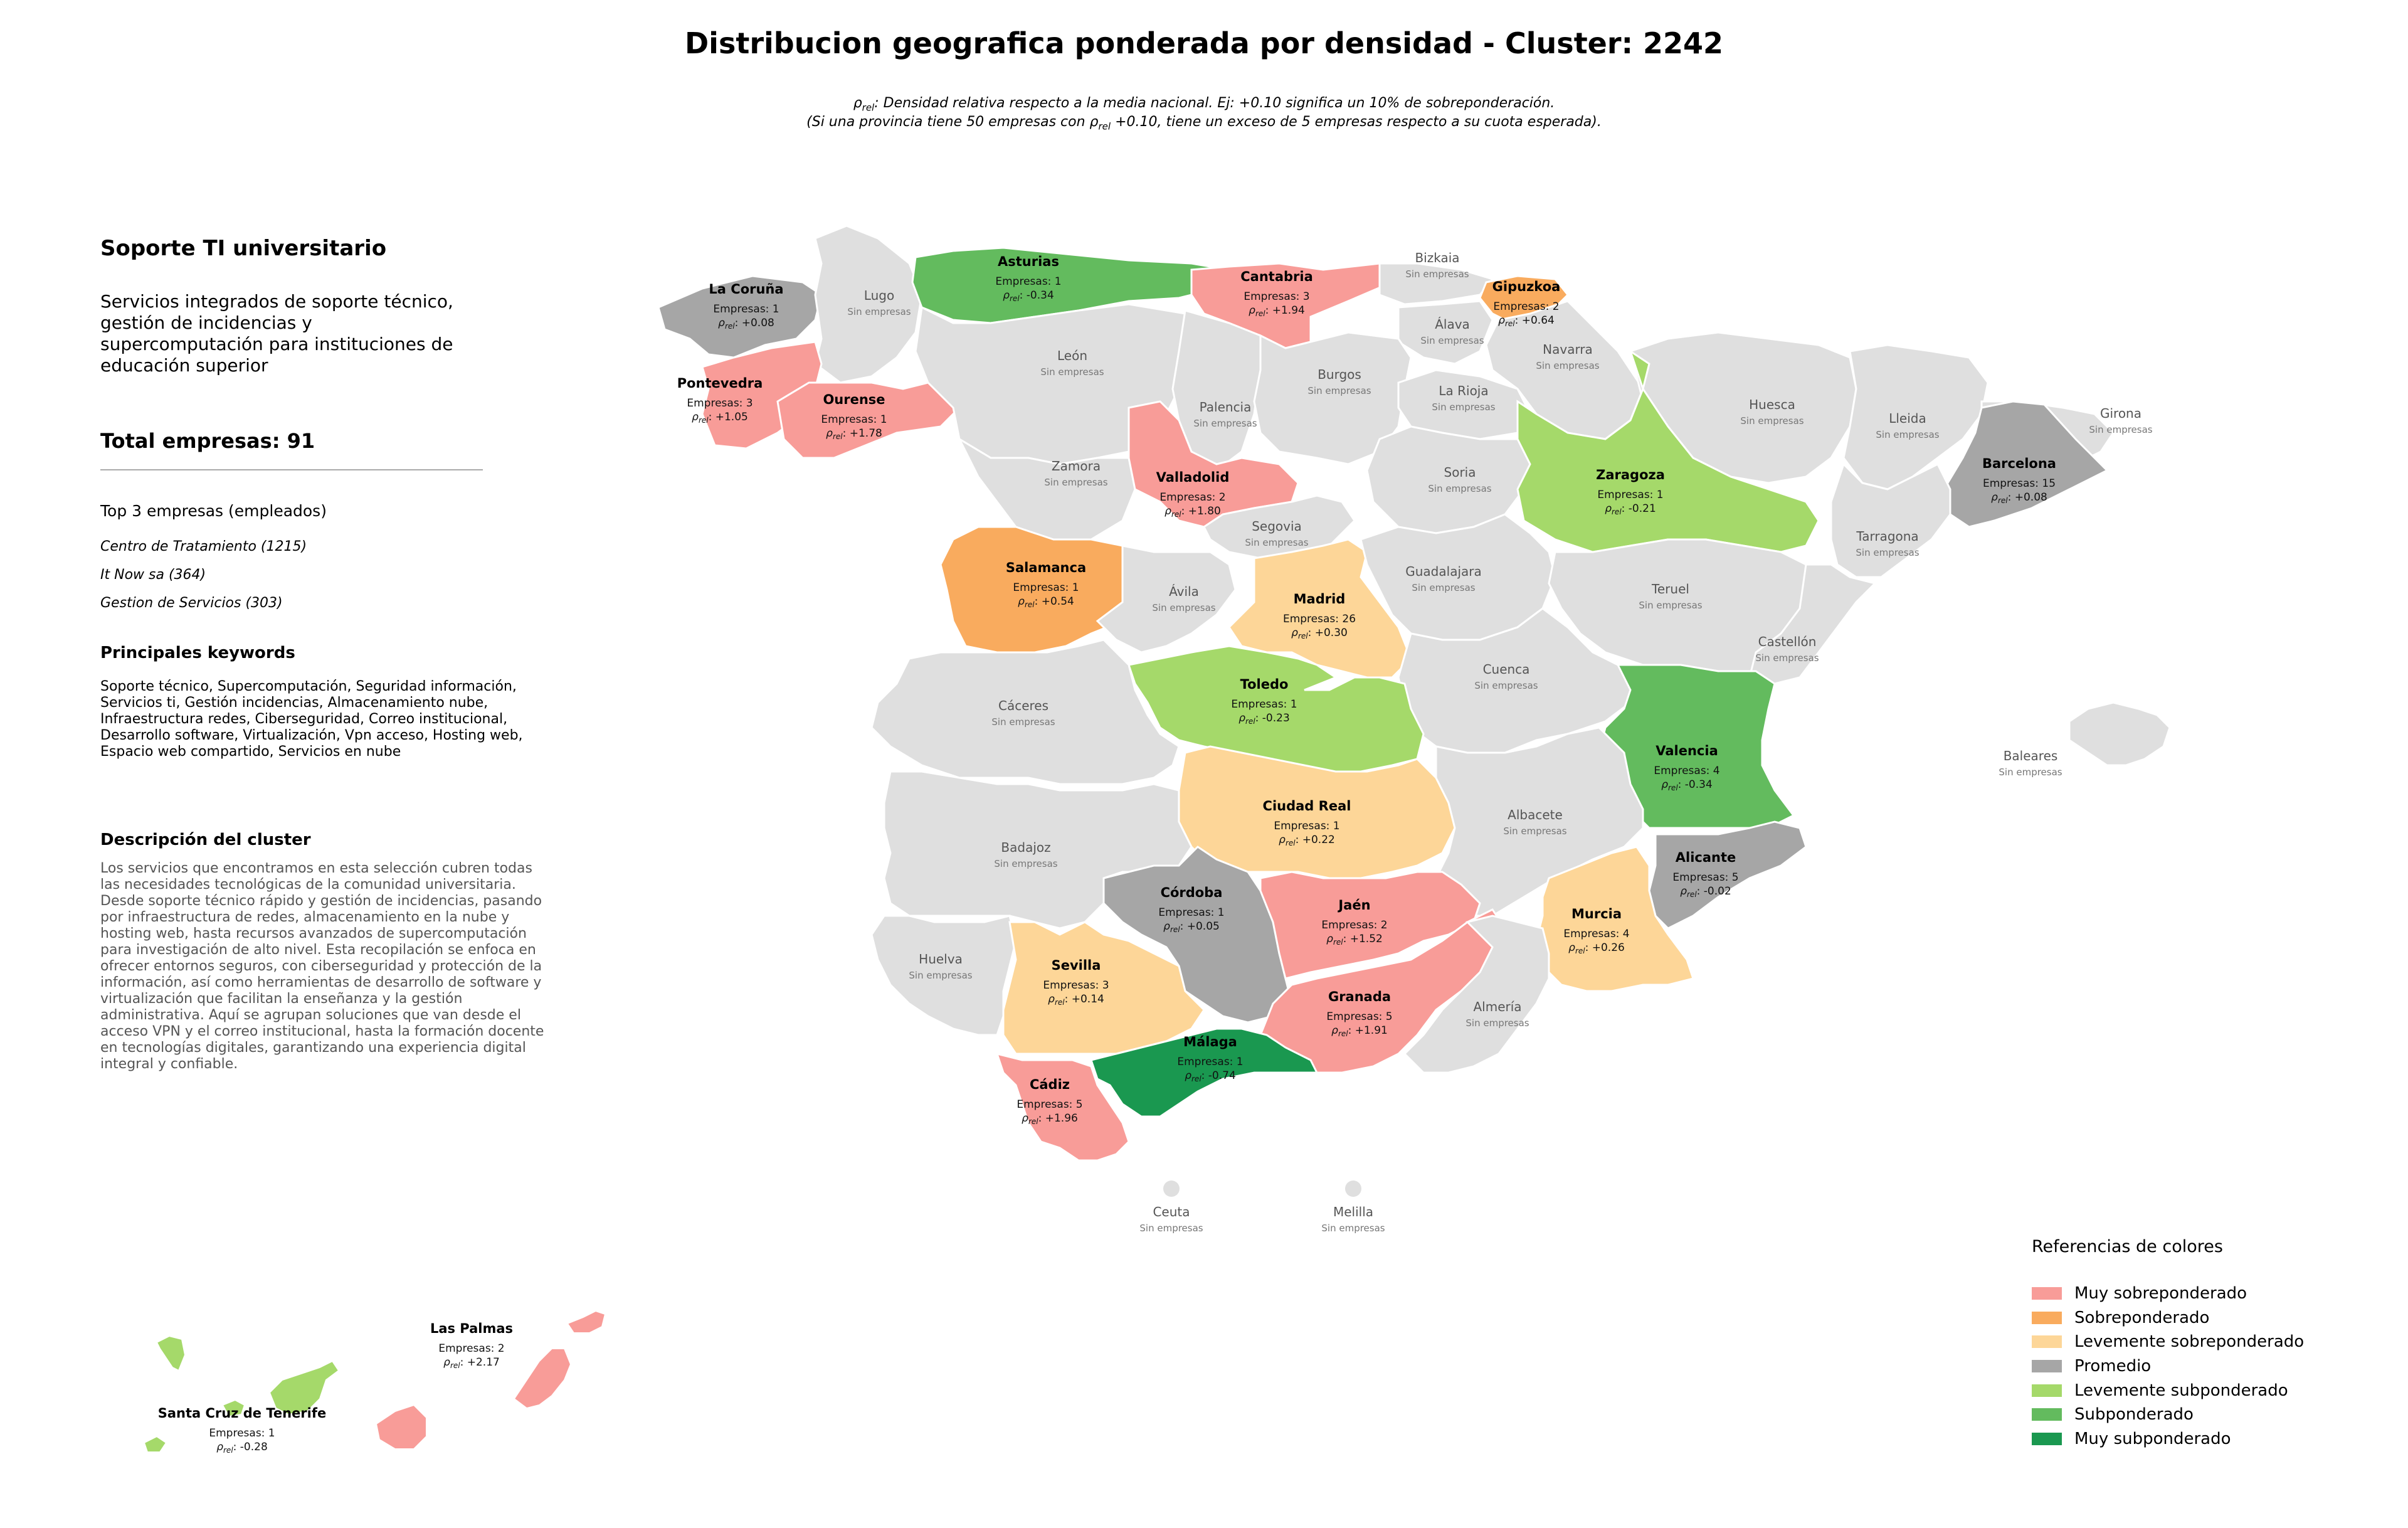 The image size is (2408, 1528). Describe the element at coordinates (719, 403) in the screenshot. I see `province-pontevedra-count: Empresas: 3` at that location.